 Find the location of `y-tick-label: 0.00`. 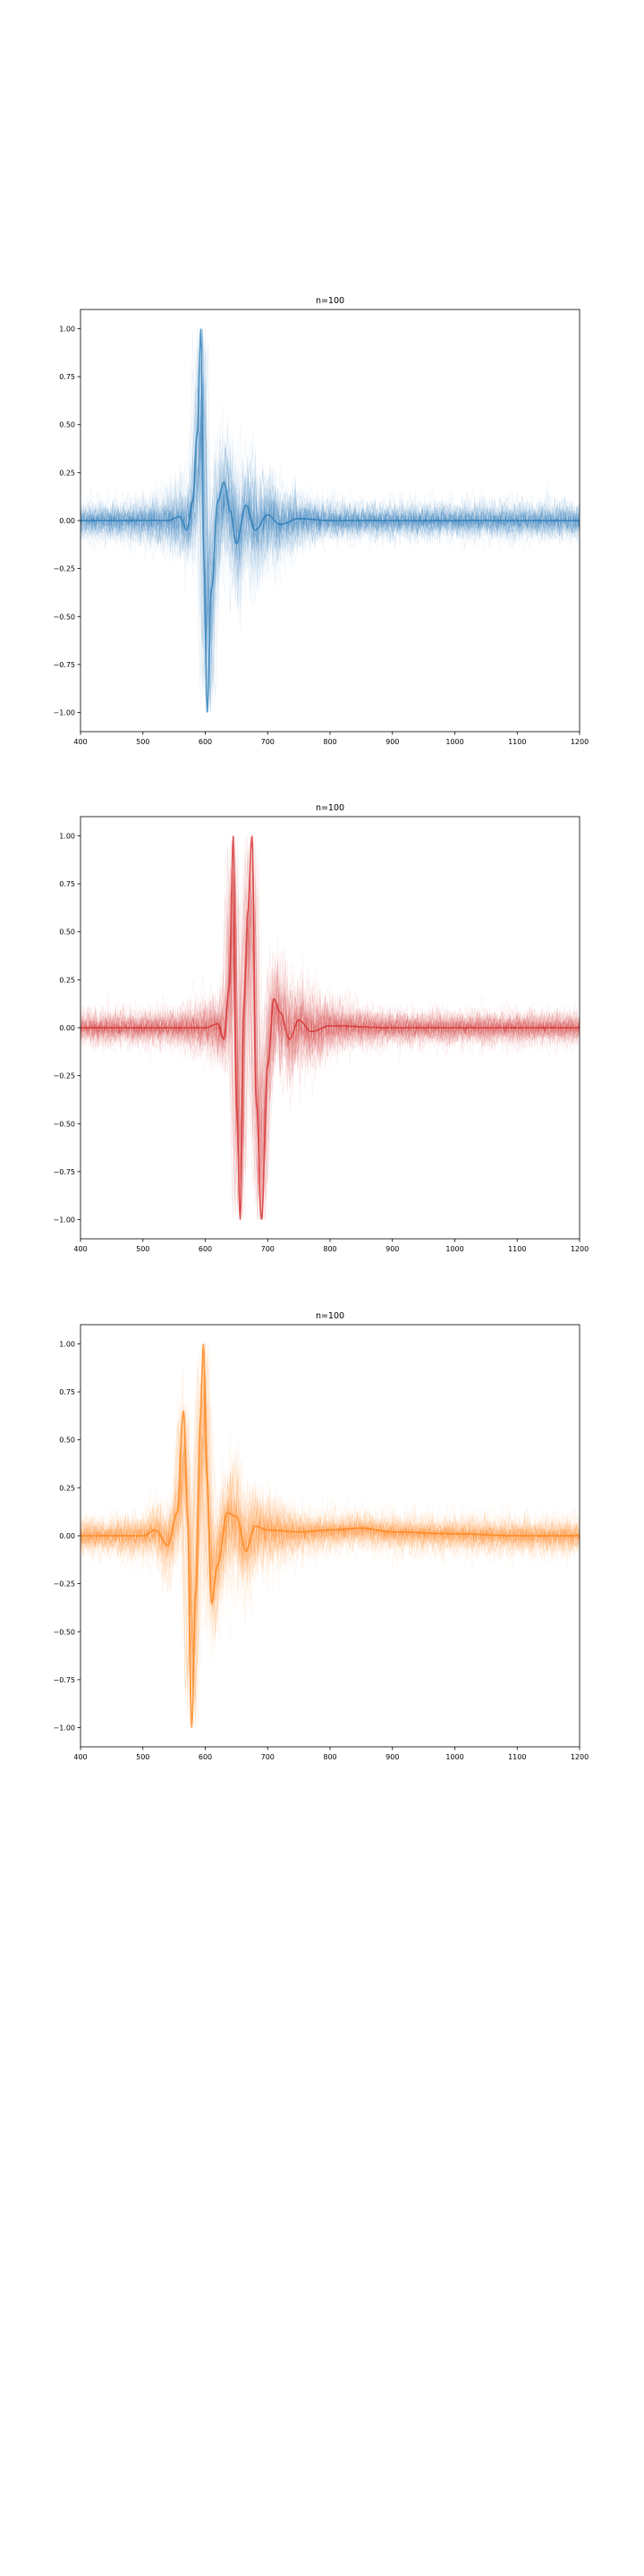

y-tick-label: 0.00 is located at coordinates (67, 1536).